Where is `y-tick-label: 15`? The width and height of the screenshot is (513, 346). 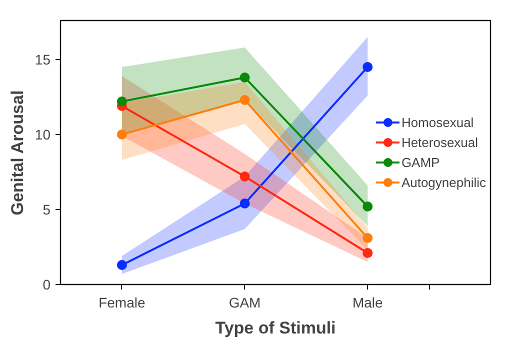 y-tick-label: 15 is located at coordinates (42, 60).